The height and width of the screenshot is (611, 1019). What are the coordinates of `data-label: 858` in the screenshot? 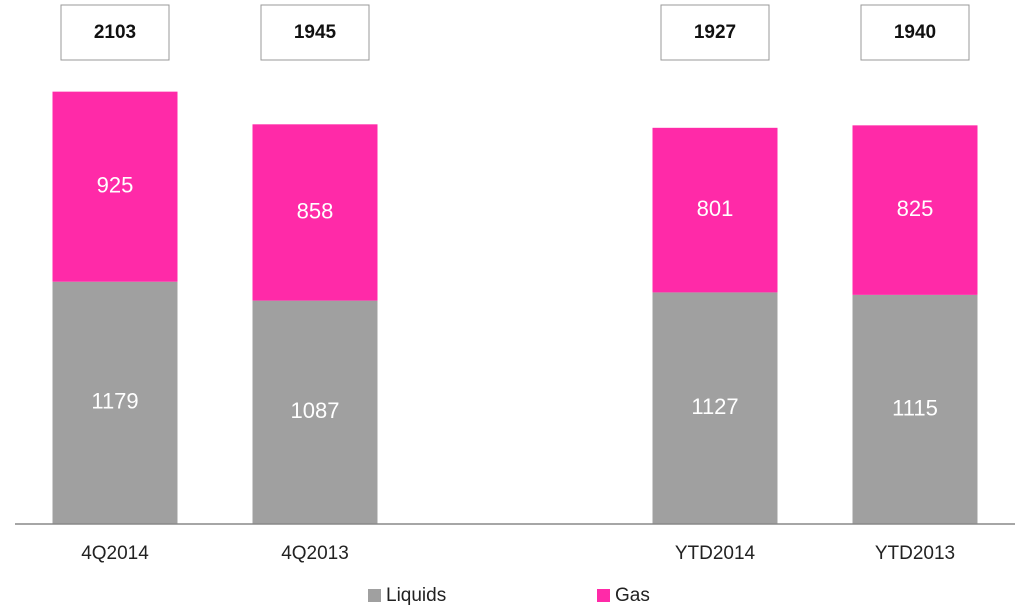 It's located at (315, 210).